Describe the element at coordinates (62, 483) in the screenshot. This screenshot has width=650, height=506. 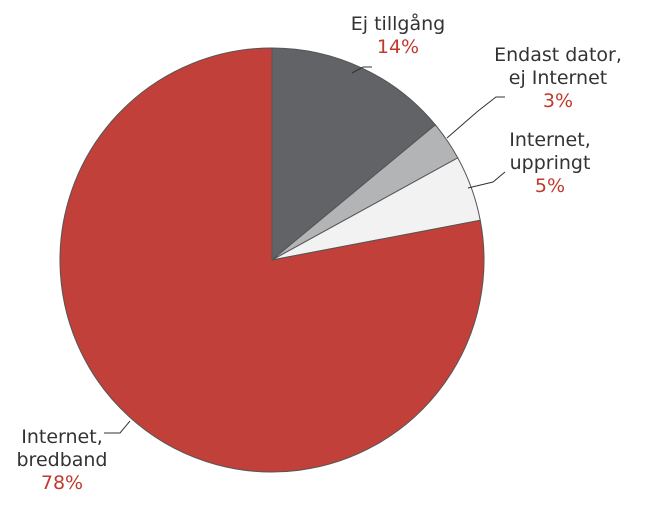
I see `slice-value-internet-bredband: 78%` at that location.